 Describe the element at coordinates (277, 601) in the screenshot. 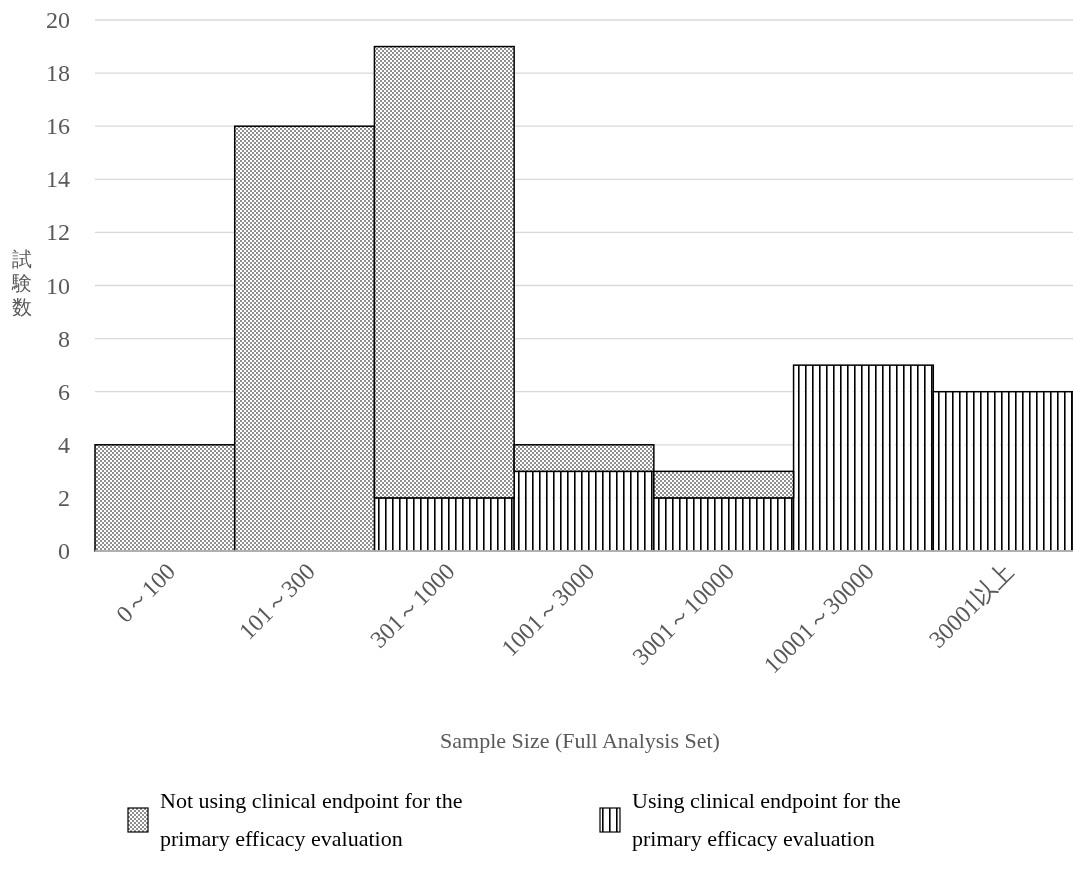

I see `x-tick-label: 101～300` at that location.